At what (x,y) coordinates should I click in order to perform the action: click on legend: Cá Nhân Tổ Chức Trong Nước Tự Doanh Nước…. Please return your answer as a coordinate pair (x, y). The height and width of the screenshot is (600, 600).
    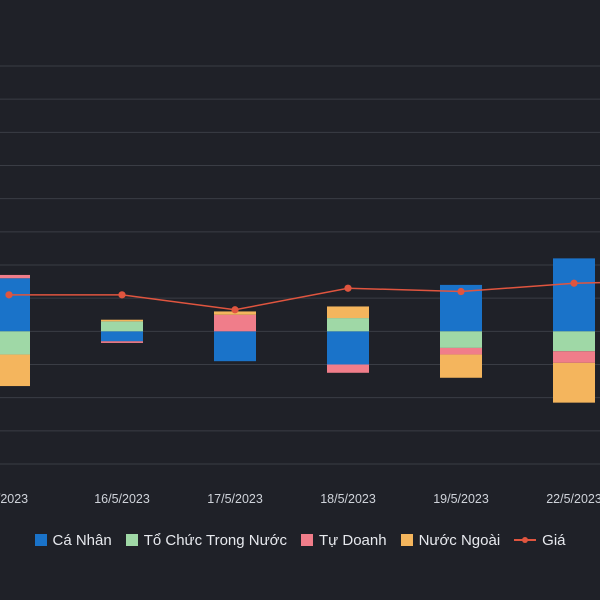
    Looking at the image, I should click on (300, 540).